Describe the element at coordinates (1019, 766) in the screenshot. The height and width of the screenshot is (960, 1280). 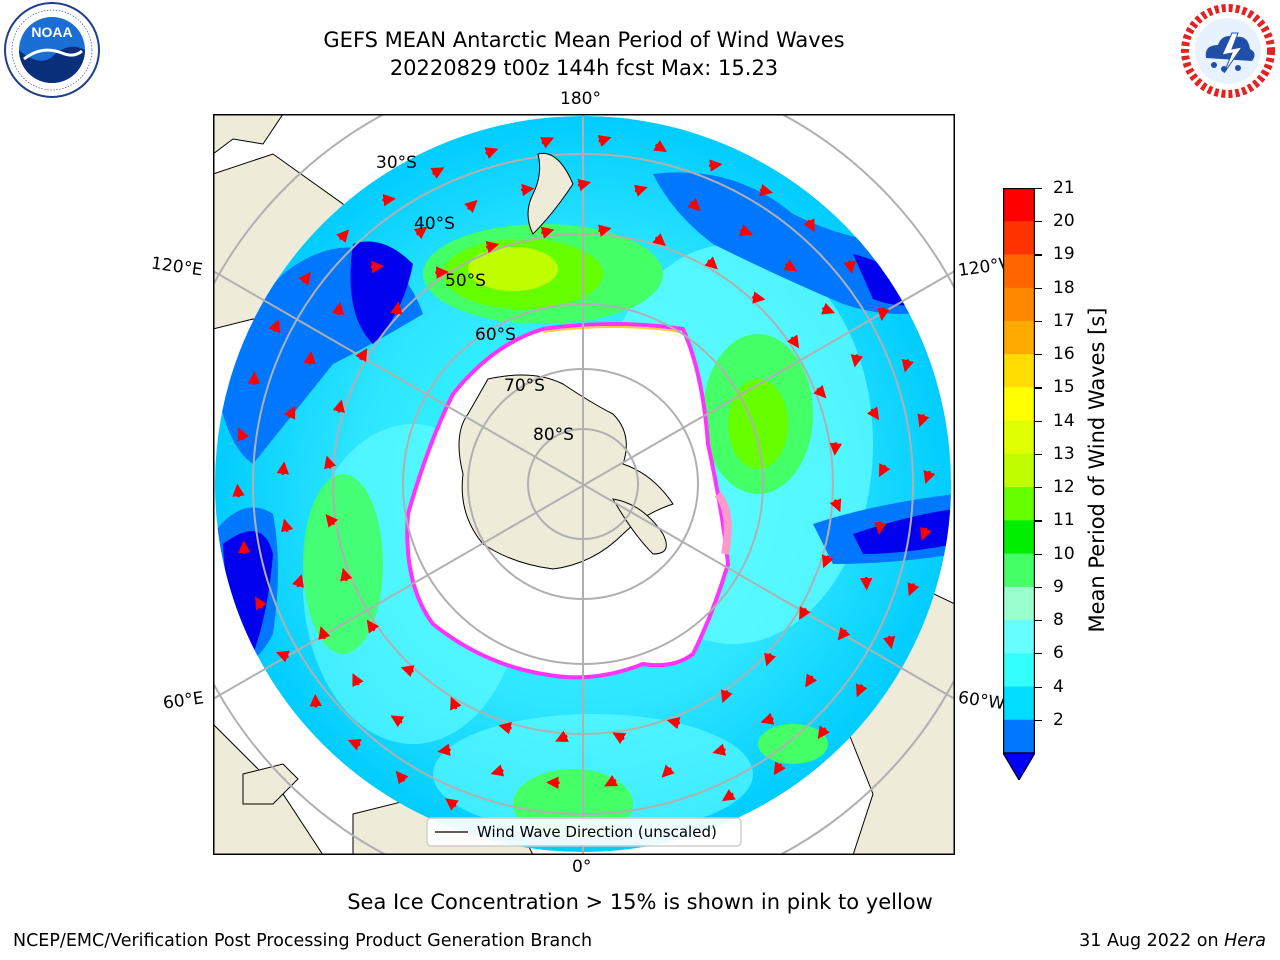
I see `colorbar-extend-min` at that location.